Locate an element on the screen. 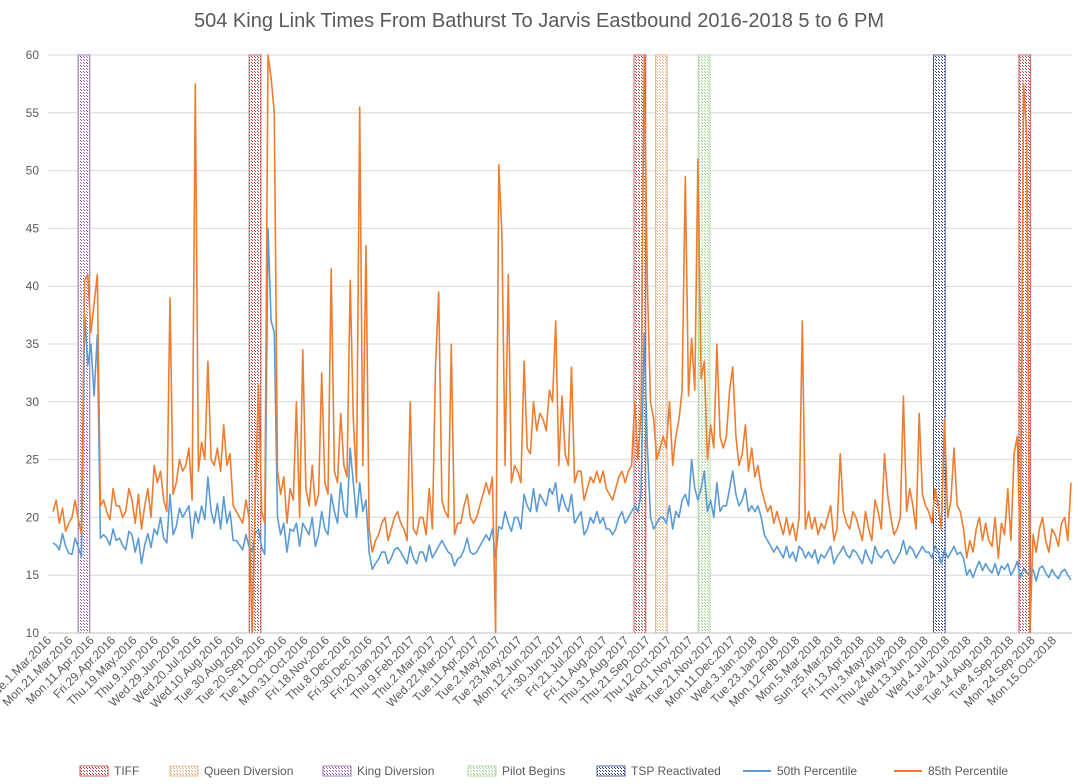  legend-label: King Diversion is located at coordinates (395, 771).